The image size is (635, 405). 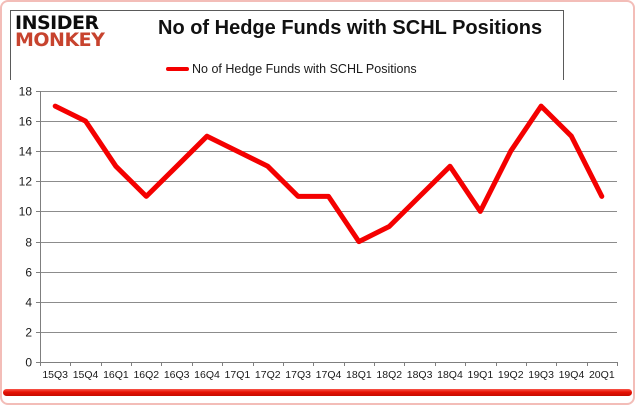 What do you see at coordinates (28, 273) in the screenshot?
I see `y-tick-label: 6` at bounding box center [28, 273].